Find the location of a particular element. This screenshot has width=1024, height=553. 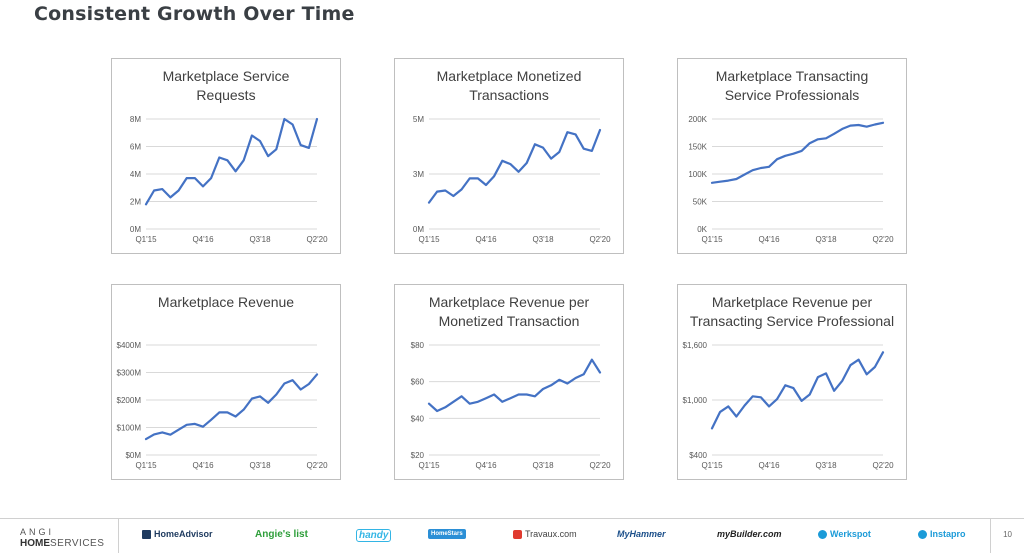

brand-angies-list: Angie's list is located at coordinates (281, 534).